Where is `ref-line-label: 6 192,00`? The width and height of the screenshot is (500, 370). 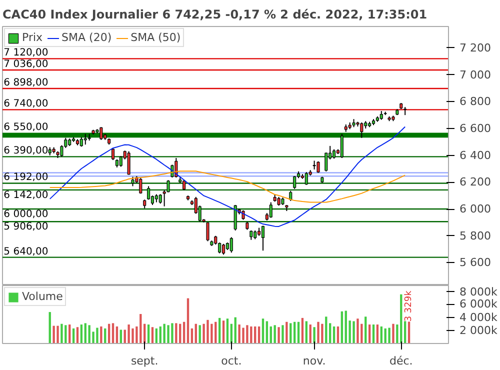 ref-line-label: 6 192,00 is located at coordinates (26, 178).